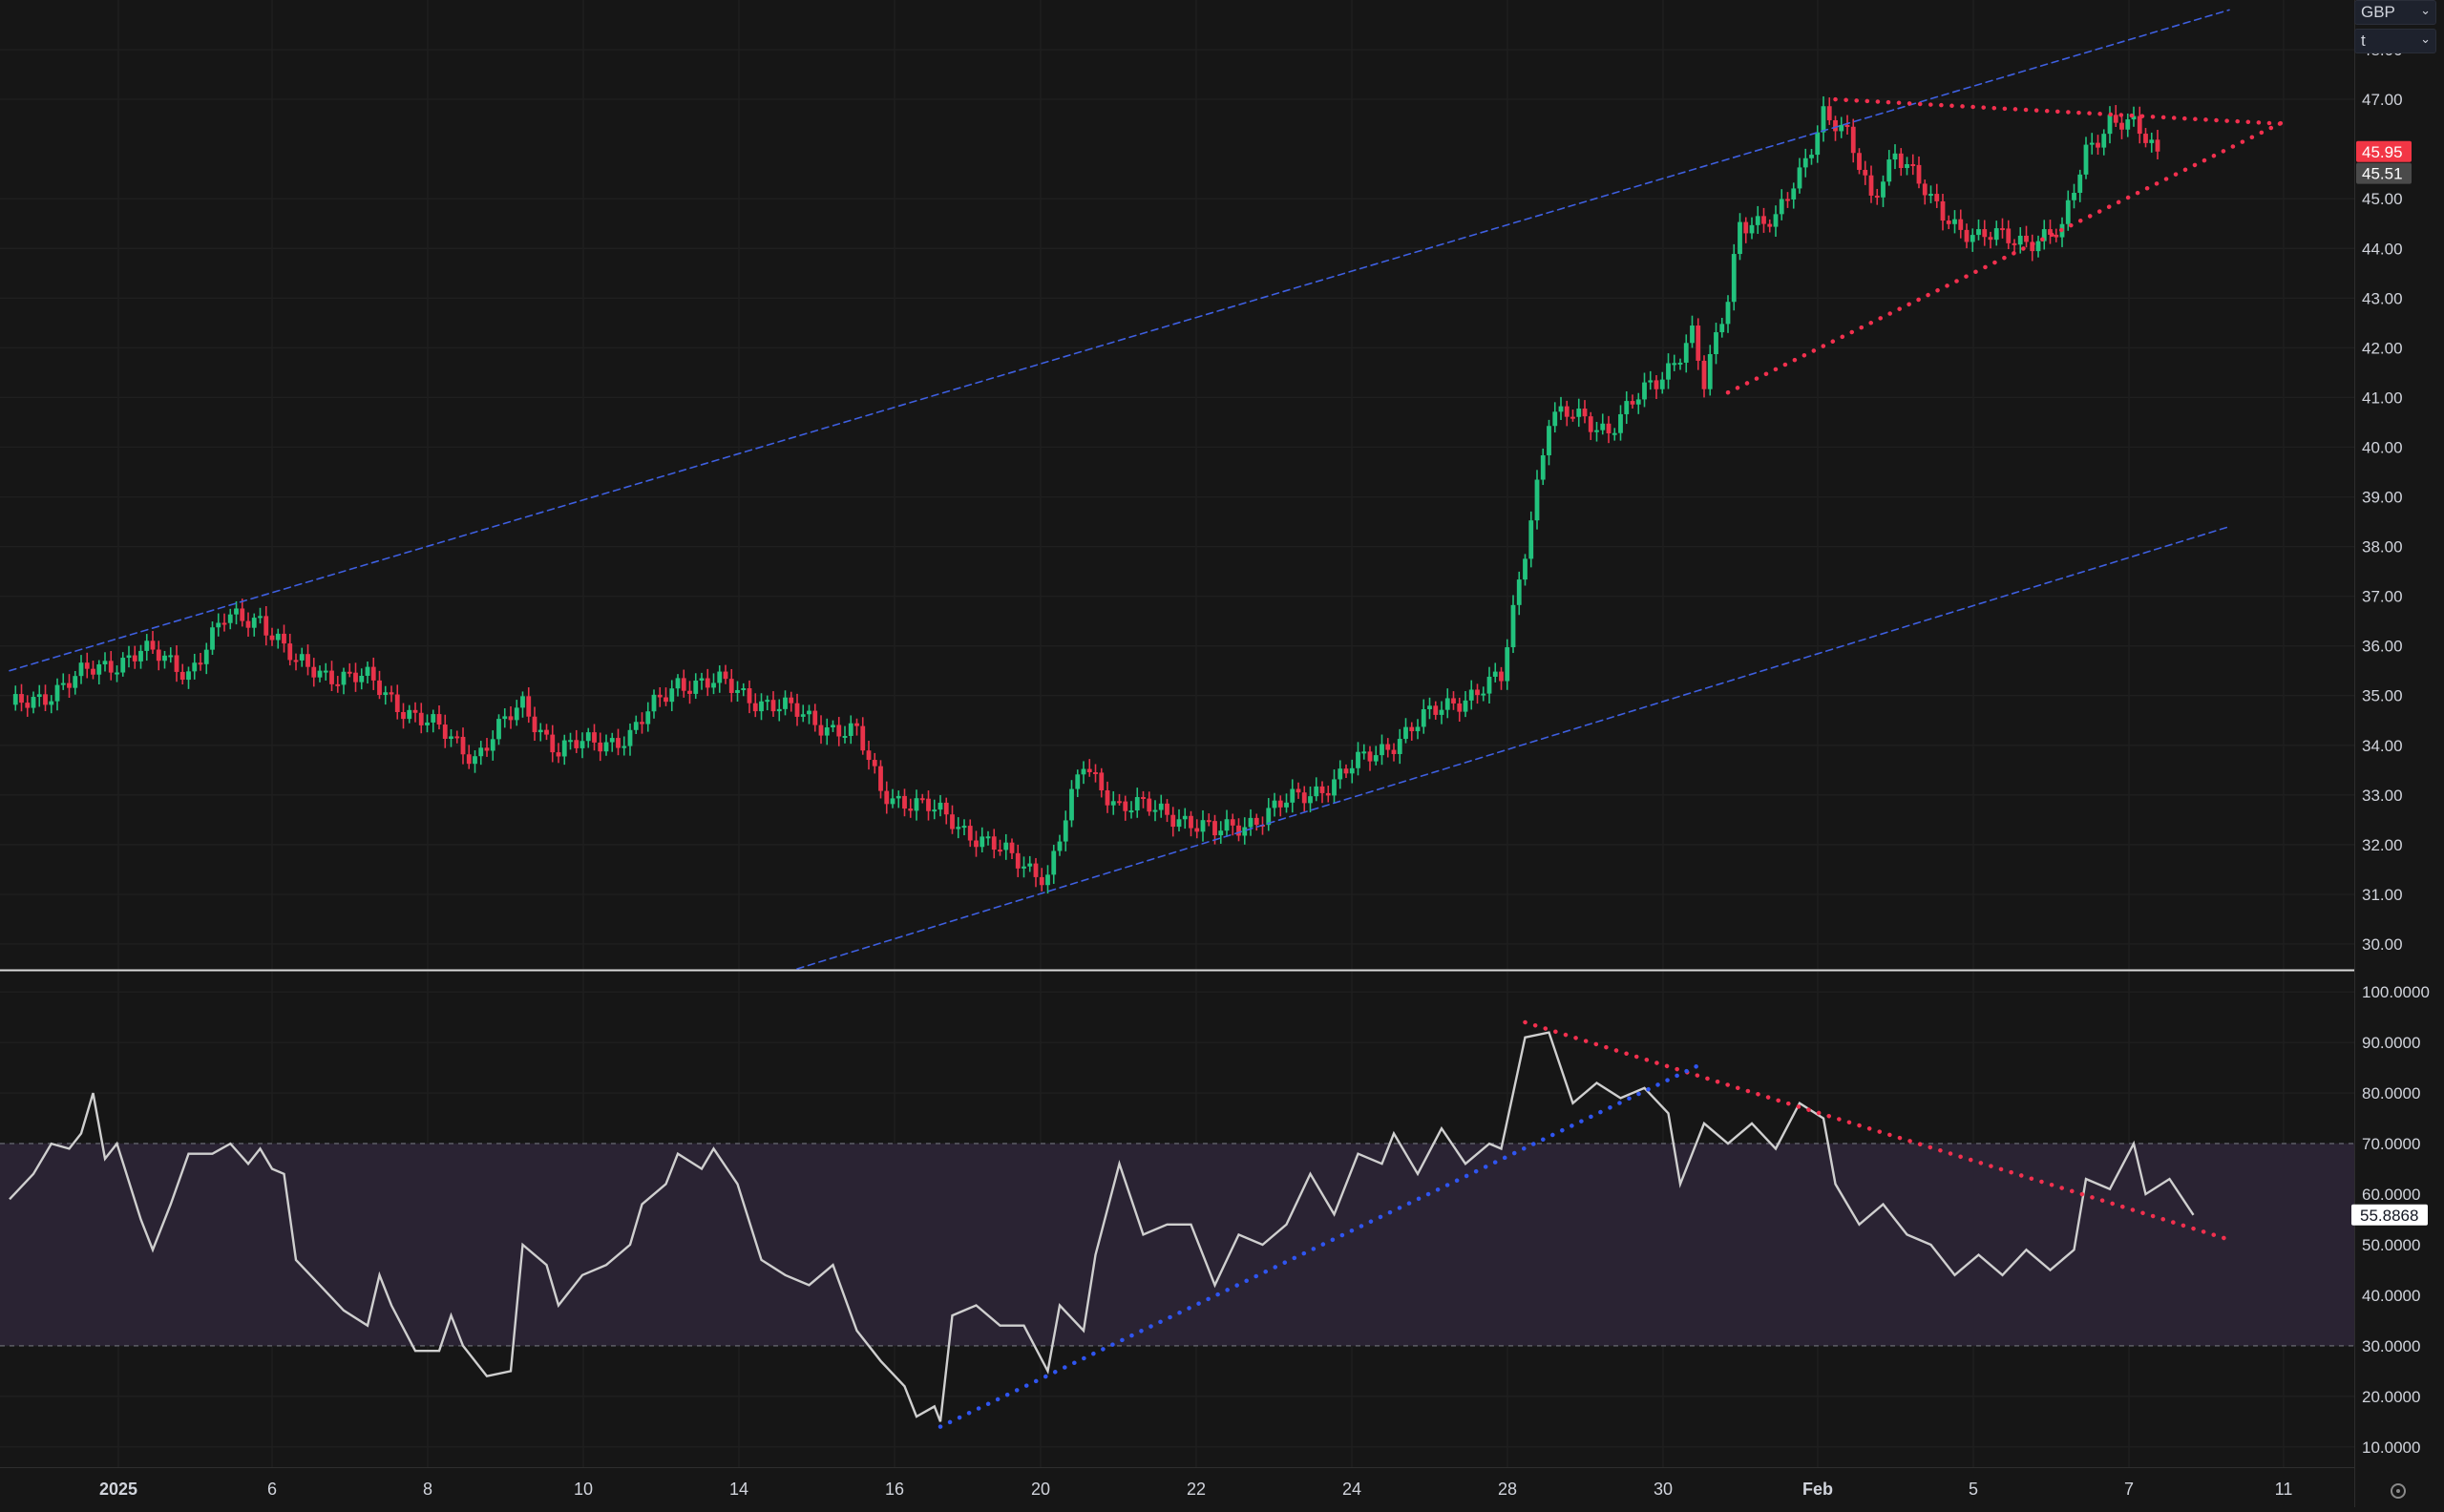 The image size is (2444, 1512). Describe the element at coordinates (2391, 1093) in the screenshot. I see `rsi-tick-label: 80.0000` at that location.